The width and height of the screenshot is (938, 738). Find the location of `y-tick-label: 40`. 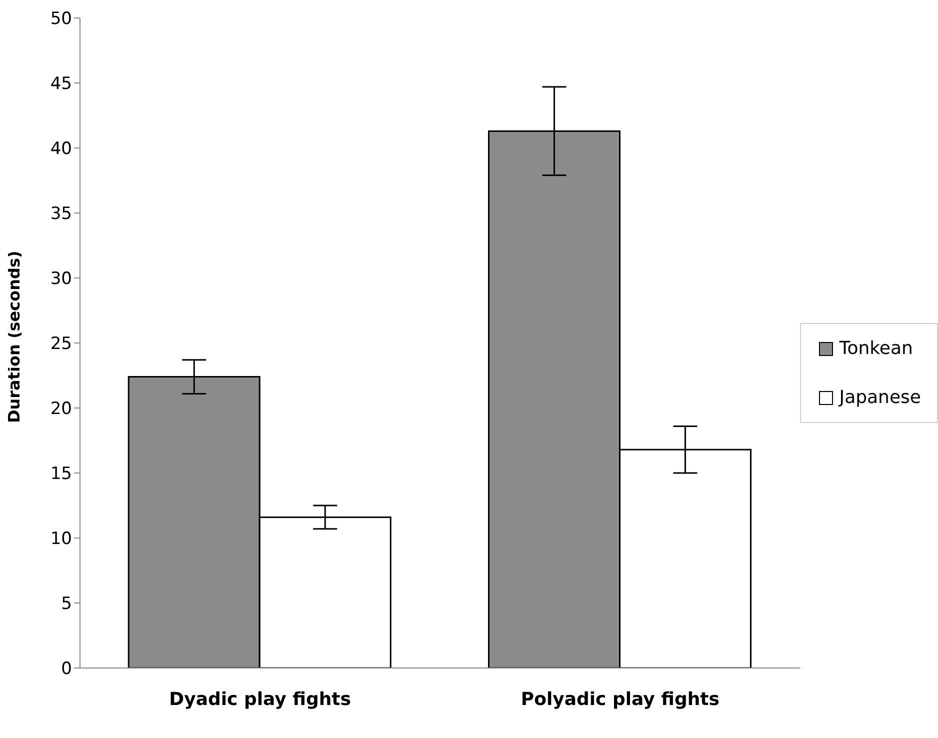

y-tick-label: 40 is located at coordinates (61, 149).